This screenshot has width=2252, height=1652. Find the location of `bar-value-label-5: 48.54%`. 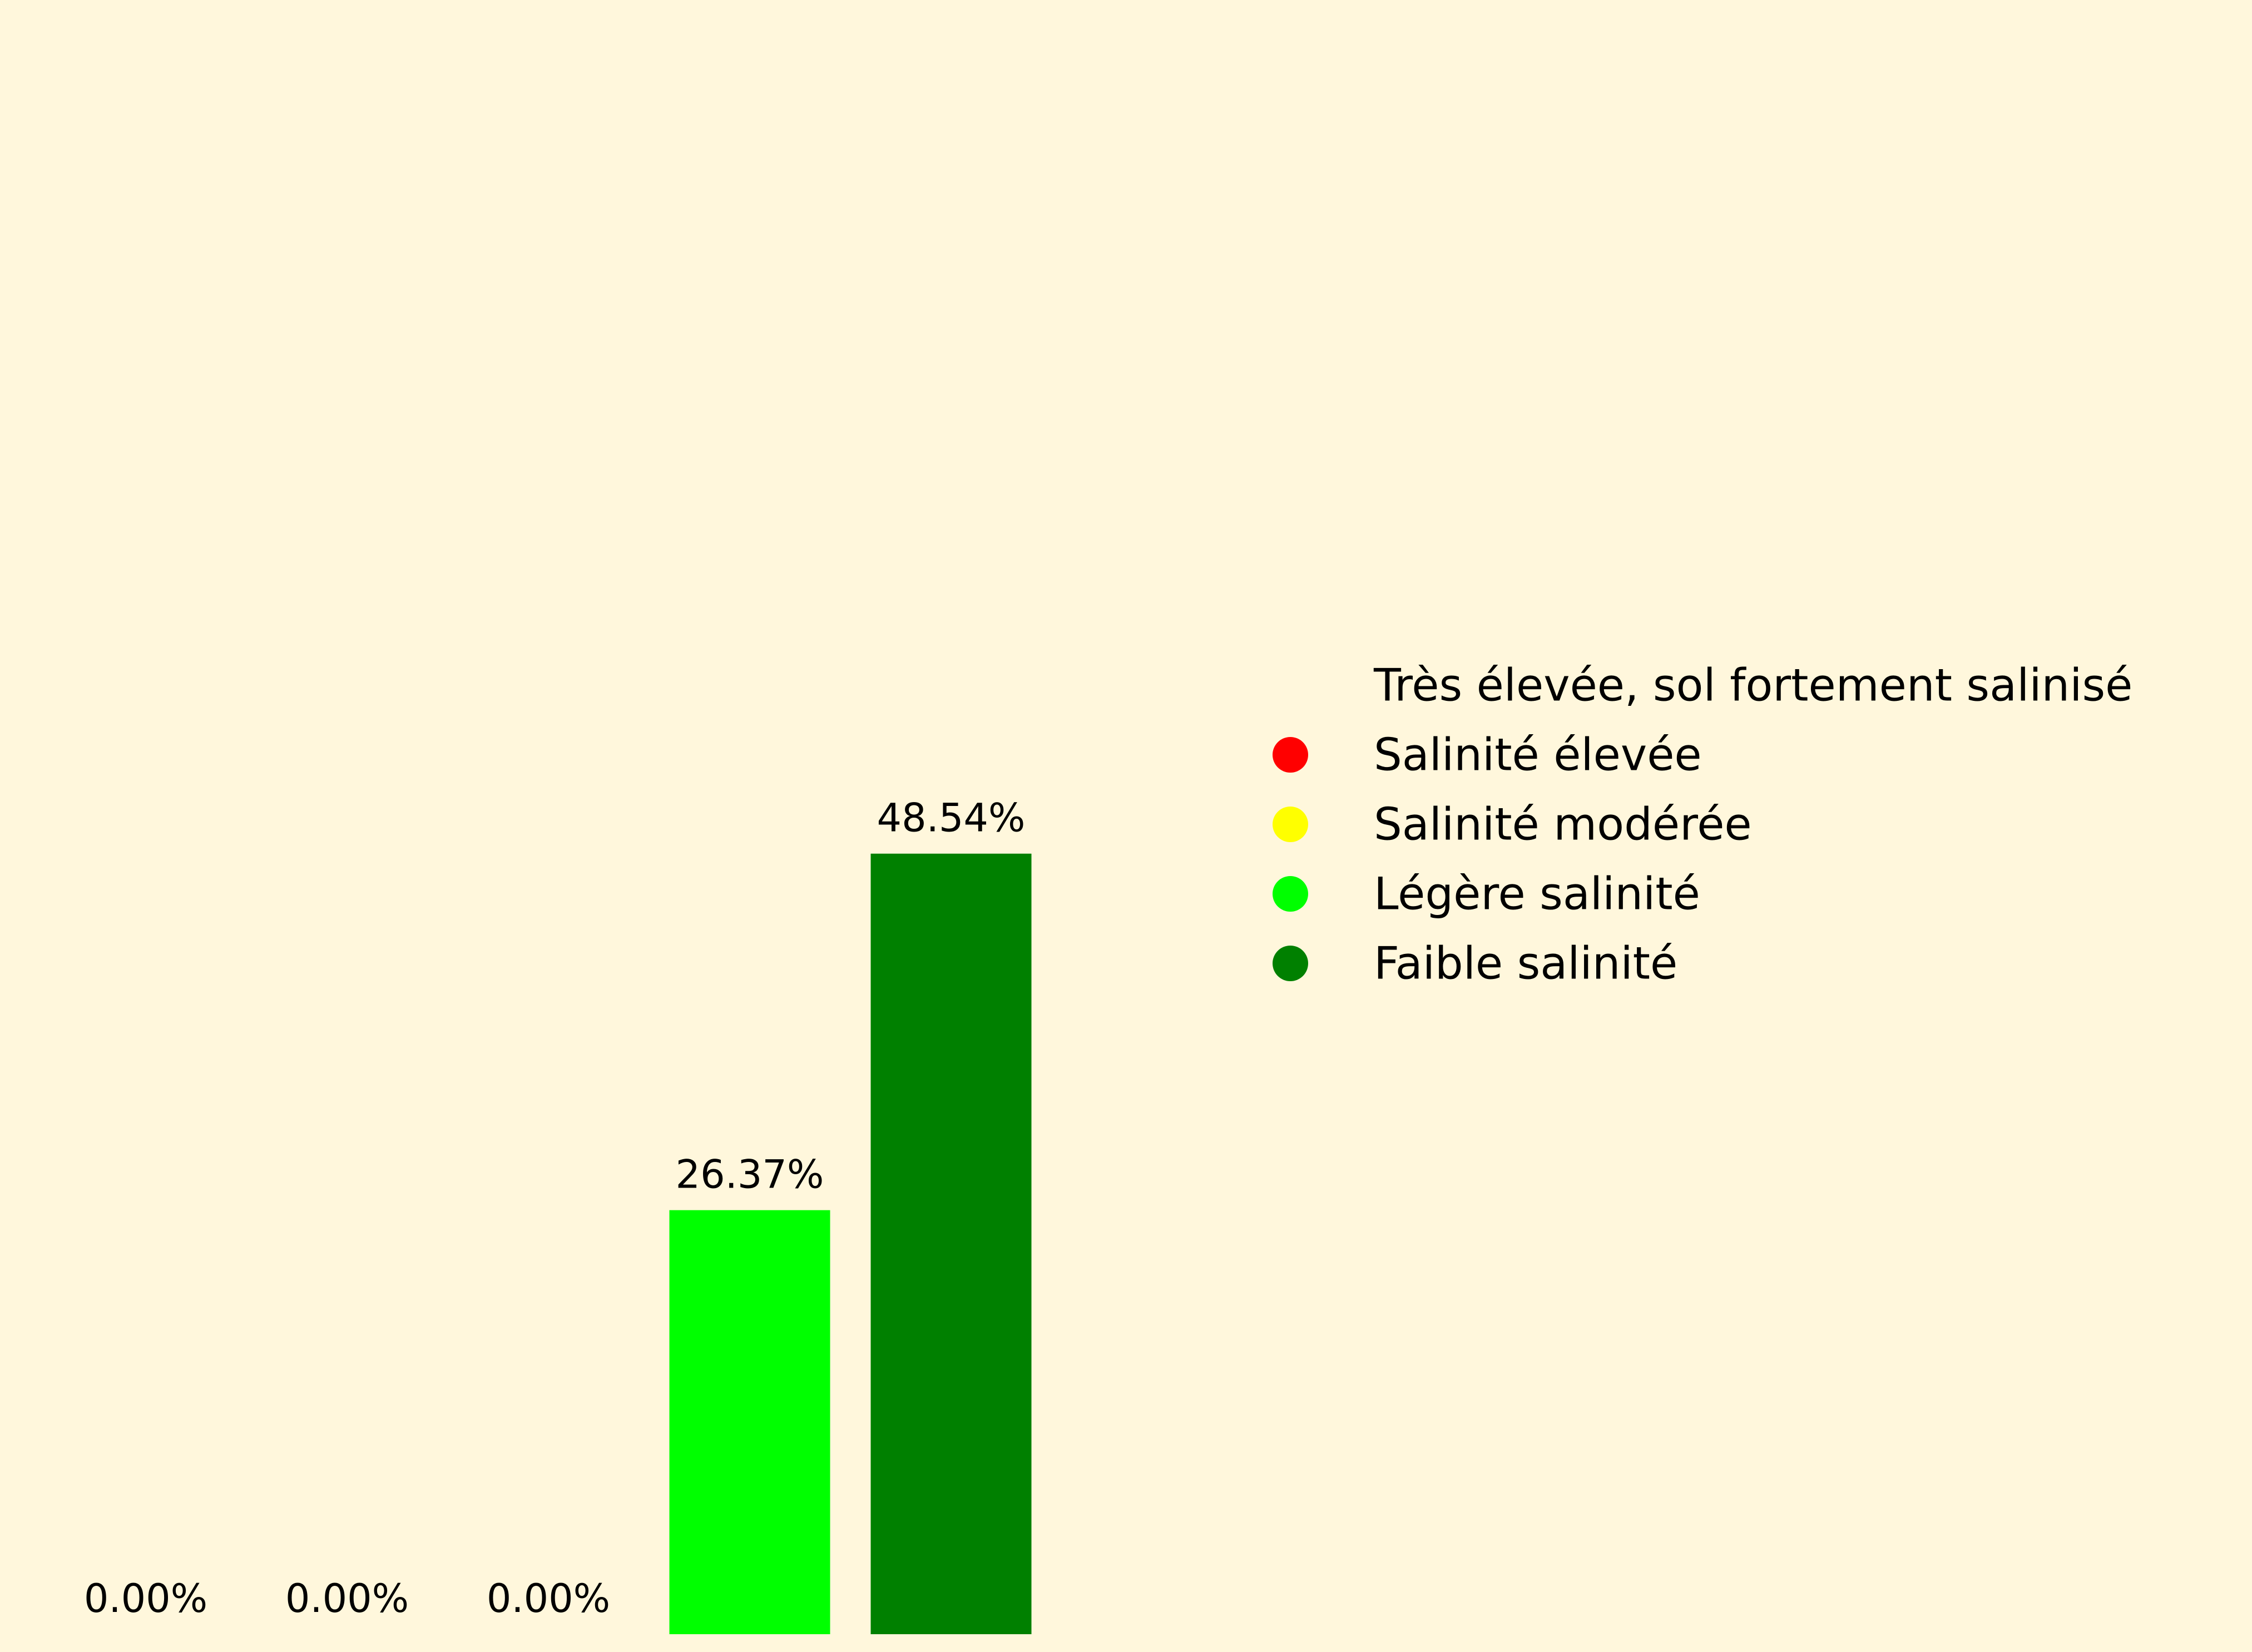

bar-value-label-5: 48.54% is located at coordinates (951, 818).